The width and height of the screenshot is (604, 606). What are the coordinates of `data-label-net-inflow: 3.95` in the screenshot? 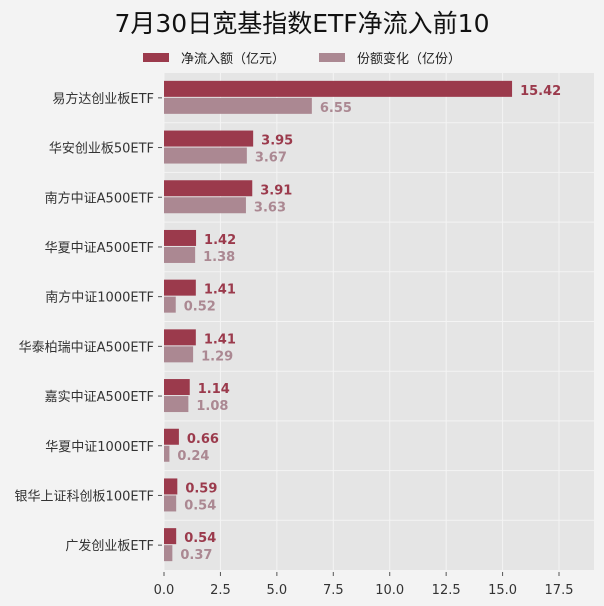 It's located at (277, 141).